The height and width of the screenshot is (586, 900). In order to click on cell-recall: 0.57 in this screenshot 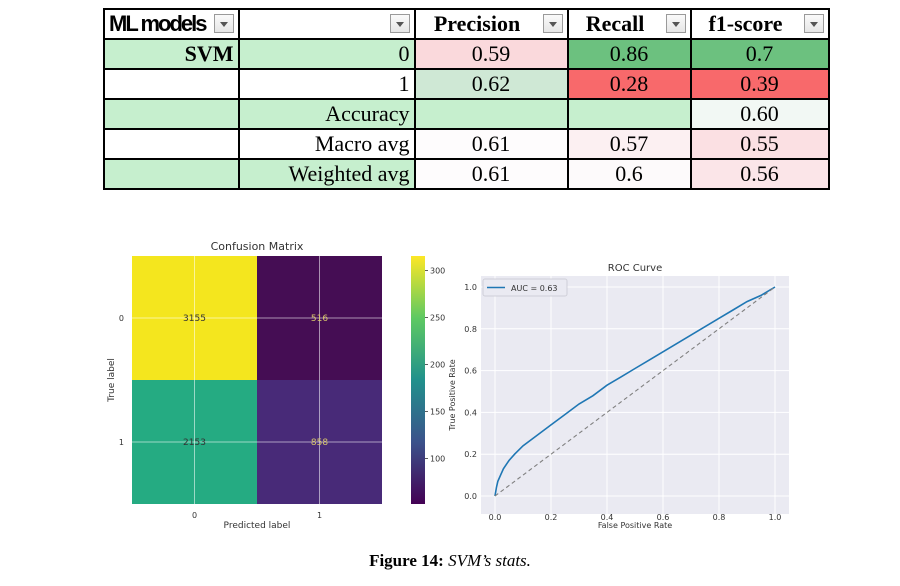, I will do `click(629, 144)`.